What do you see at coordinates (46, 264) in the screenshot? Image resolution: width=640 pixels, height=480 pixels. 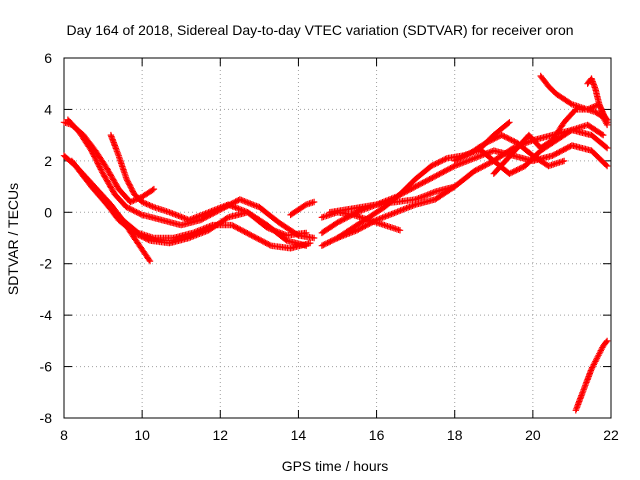 I see `y-tick-label: -2` at bounding box center [46, 264].